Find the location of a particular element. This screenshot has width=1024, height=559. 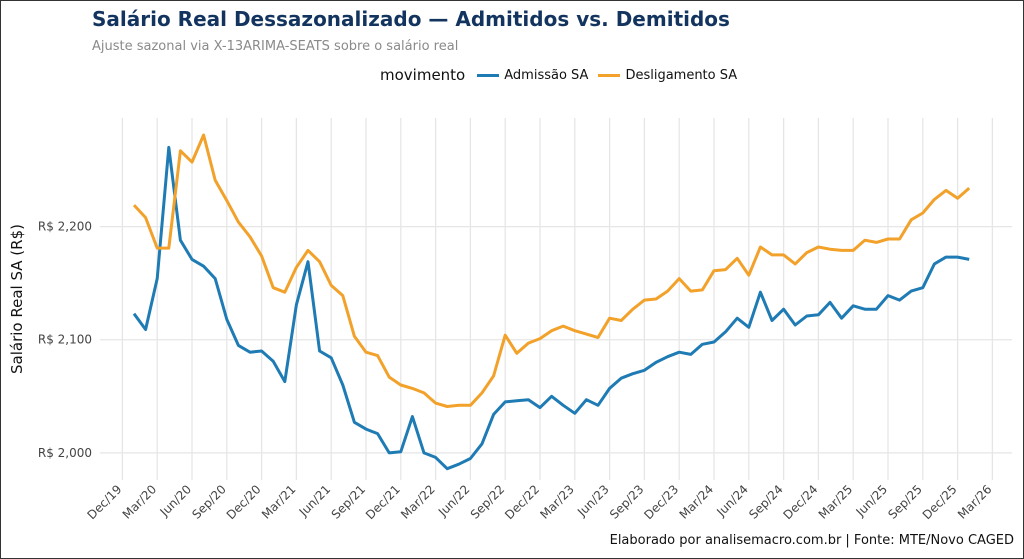

x-tick-label: Mar/23 is located at coordinates (557, 502).